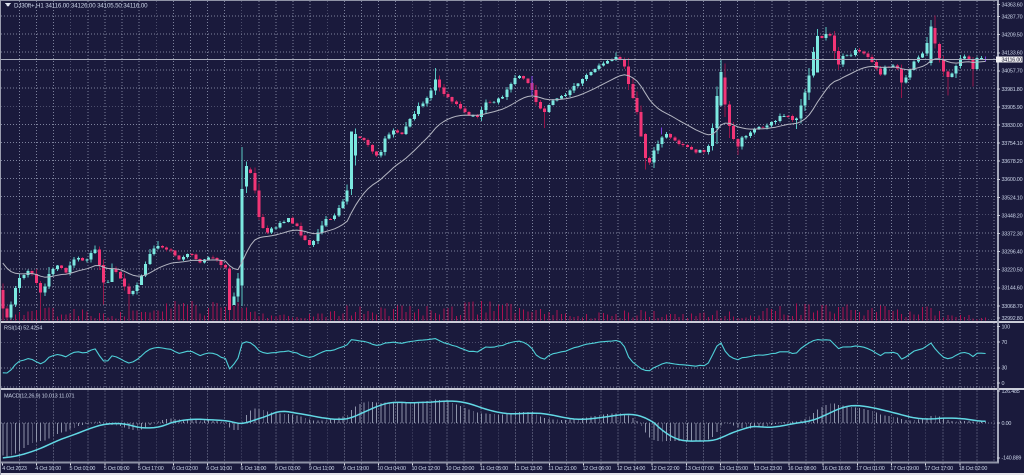 The width and height of the screenshot is (1024, 475). Describe the element at coordinates (733, 469) in the screenshot. I see `svg-text: 13 Oct 15:00` at that location.